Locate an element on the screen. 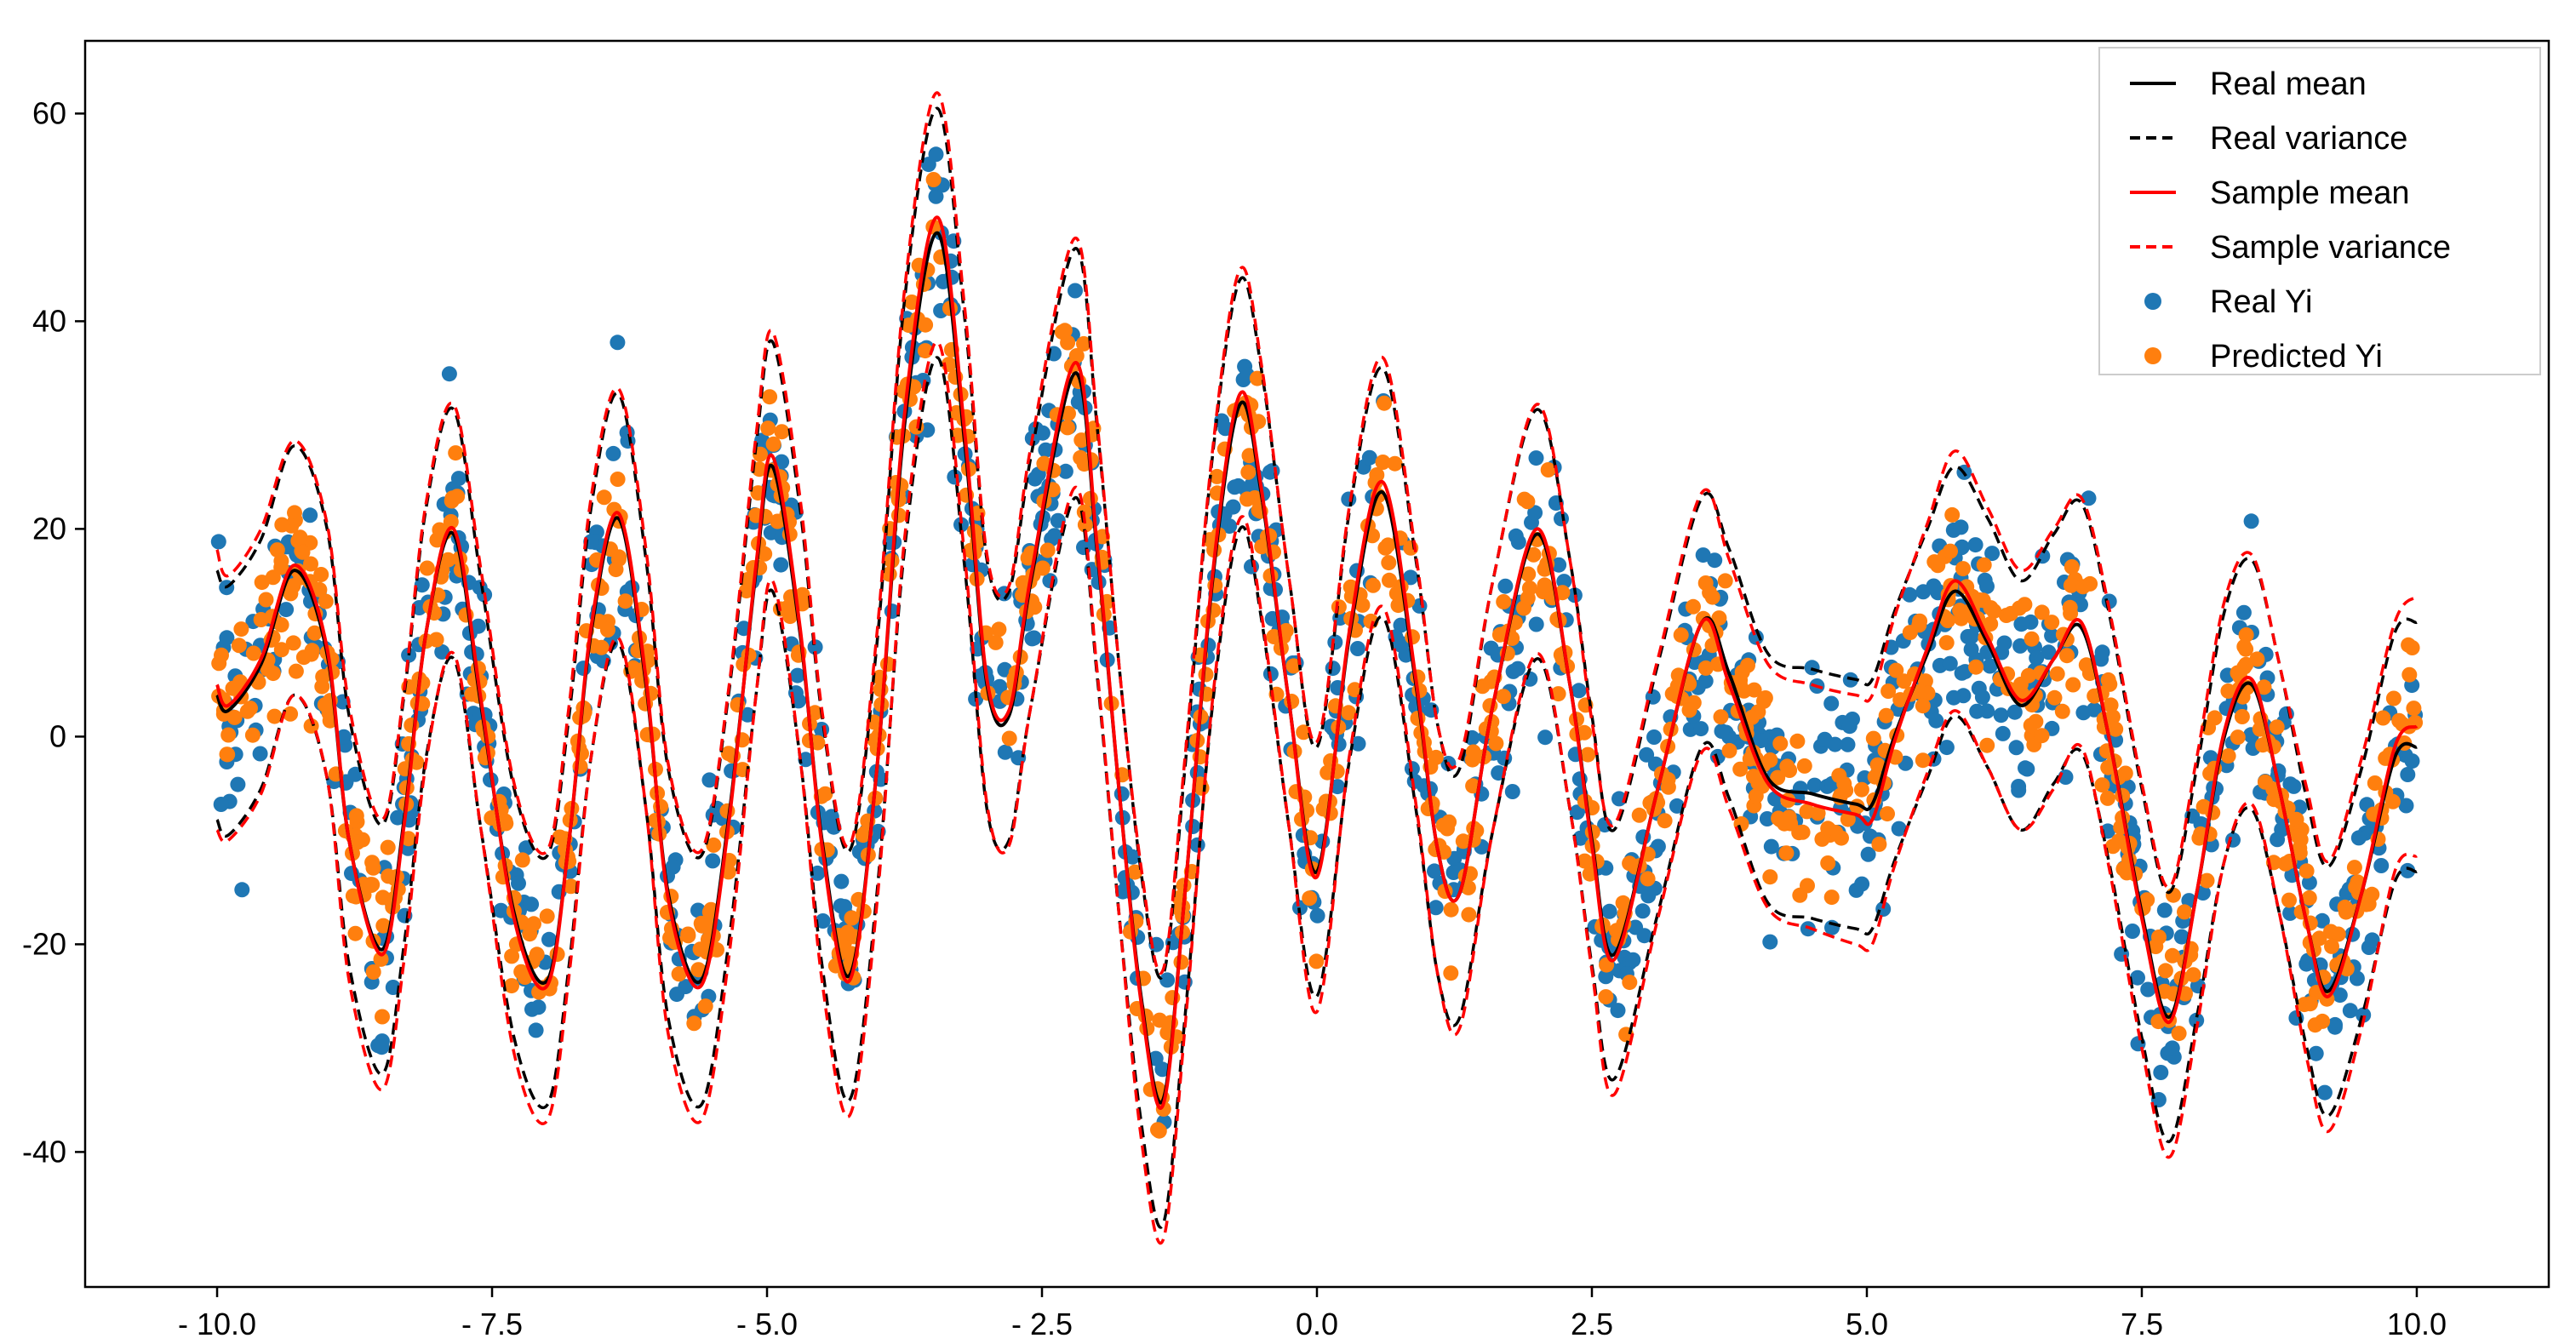  legend-box is located at coordinates (2320, 211).